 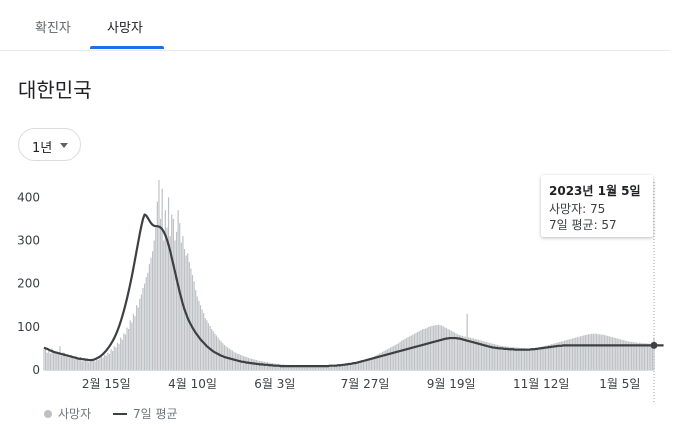 I want to click on tab-bar: 확진자 사망자, so click(x=335, y=25).